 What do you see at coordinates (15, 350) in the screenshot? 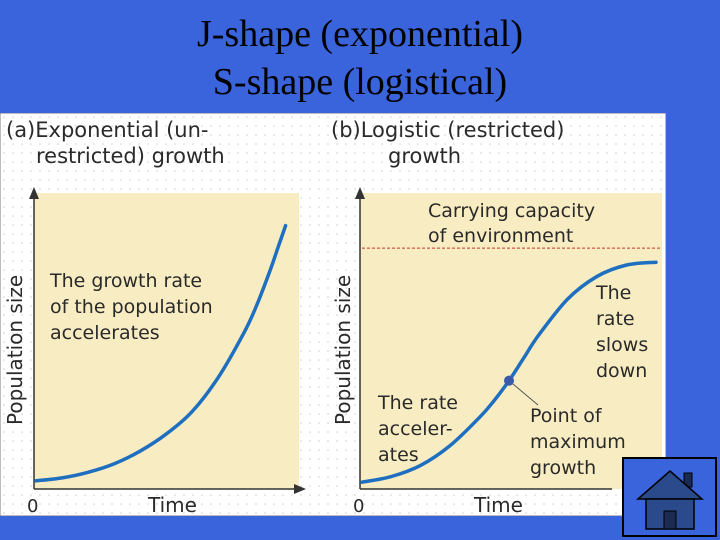
I see `panel-a-y-axis-label: Population size` at bounding box center [15, 350].